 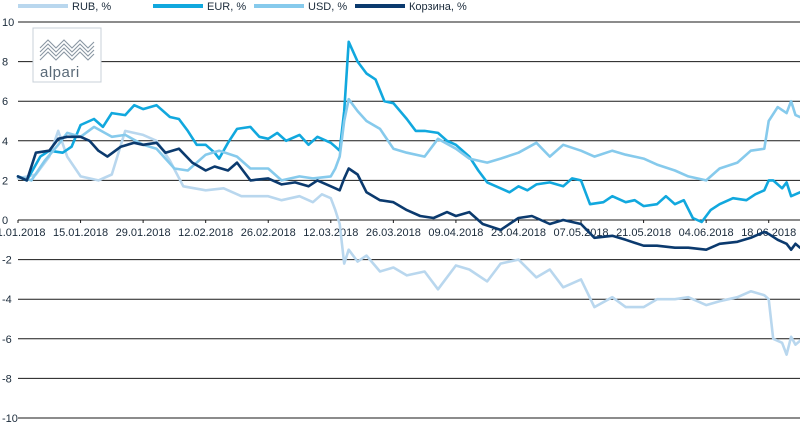 I want to click on y-tick-label: -10, so click(x=10, y=419).